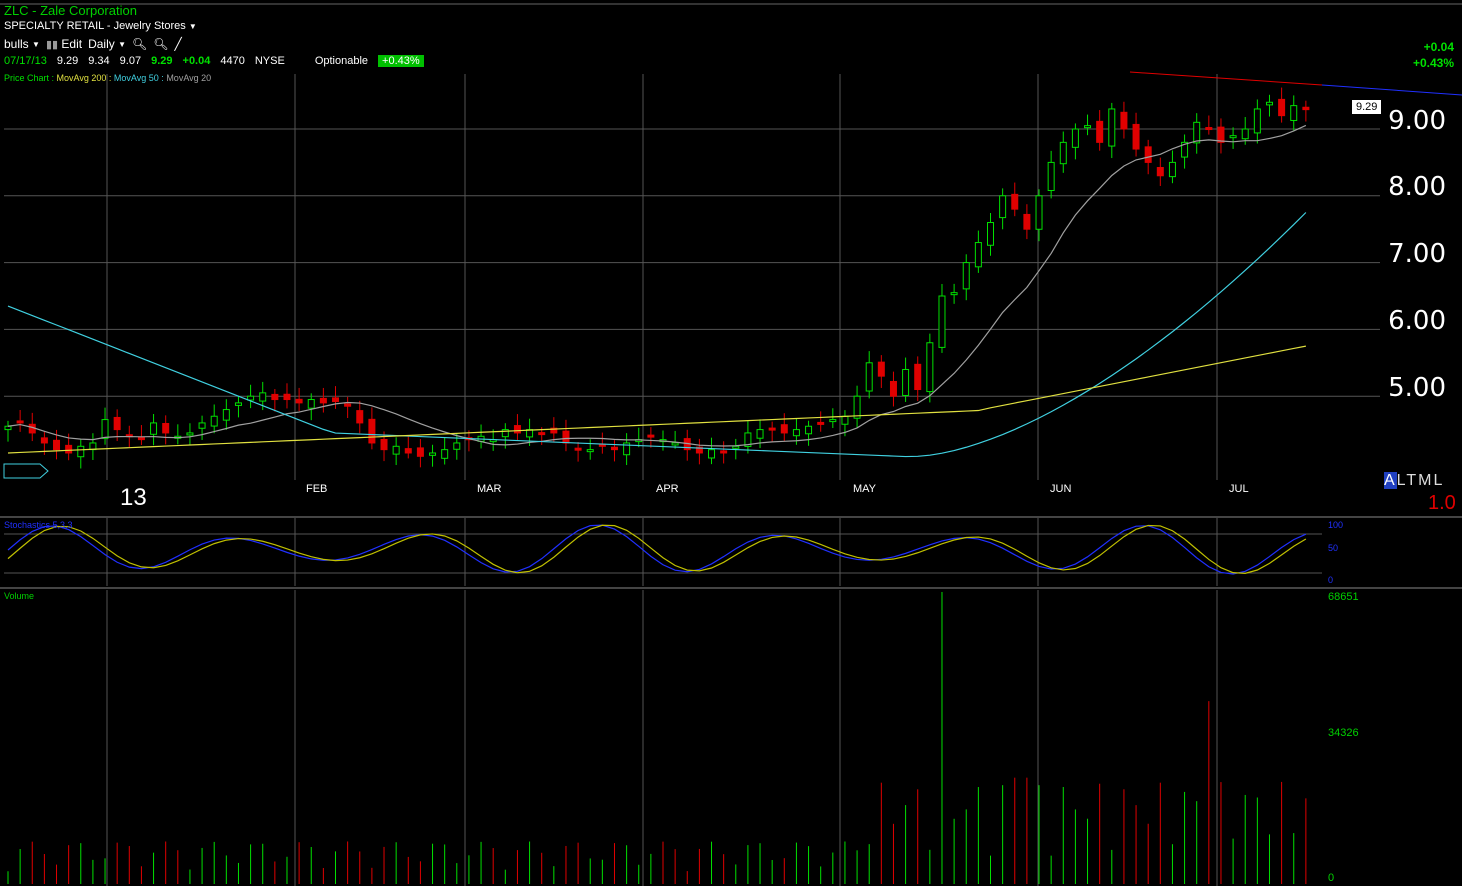  I want to click on mode-m: M, so click(1426, 480).